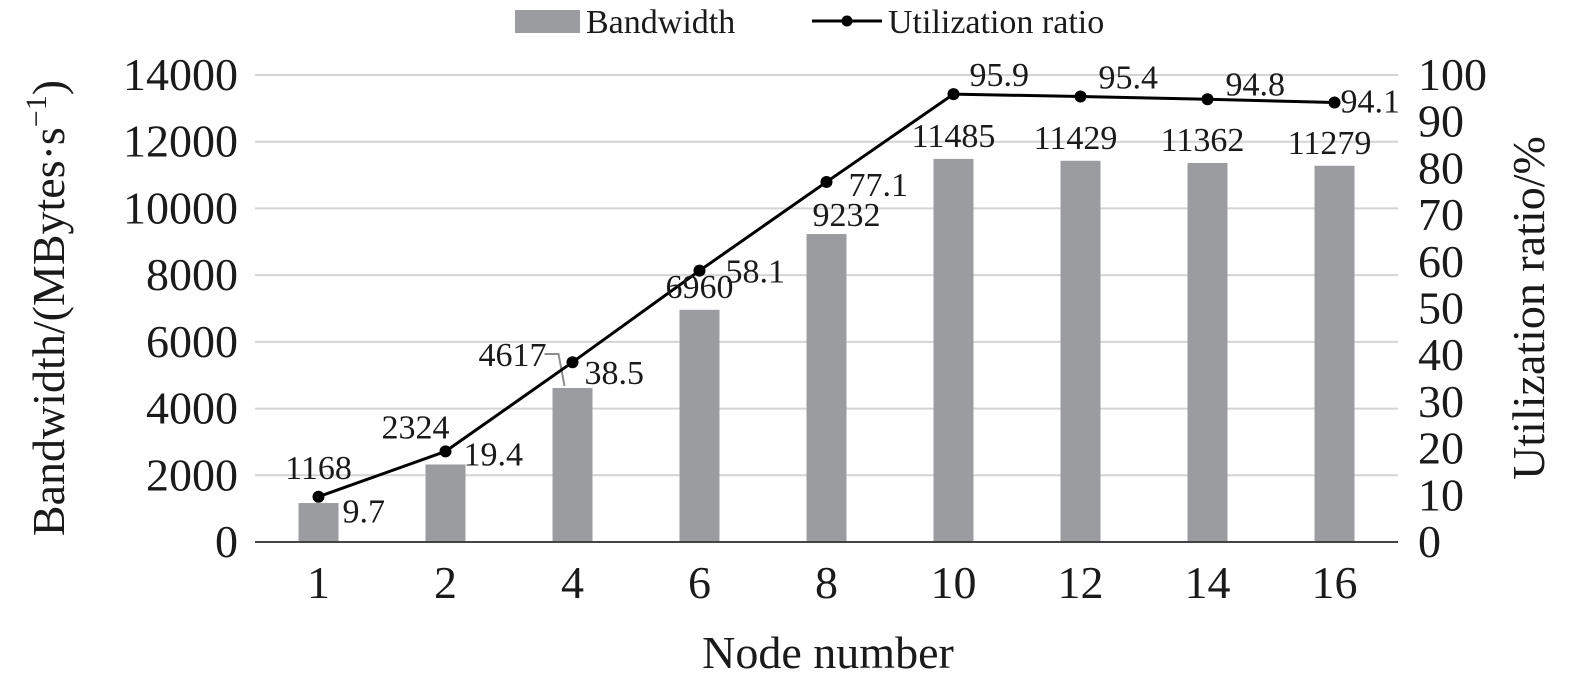 This screenshot has height=687, width=1575. I want to click on bar-data-label: 11429, so click(1076, 138).